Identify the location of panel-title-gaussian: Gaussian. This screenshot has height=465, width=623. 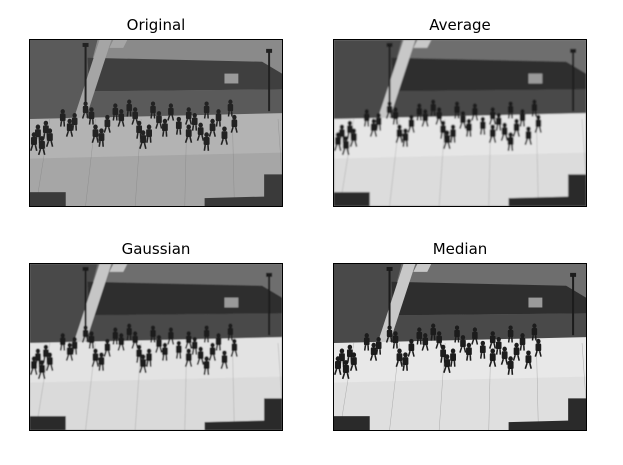
(156, 249).